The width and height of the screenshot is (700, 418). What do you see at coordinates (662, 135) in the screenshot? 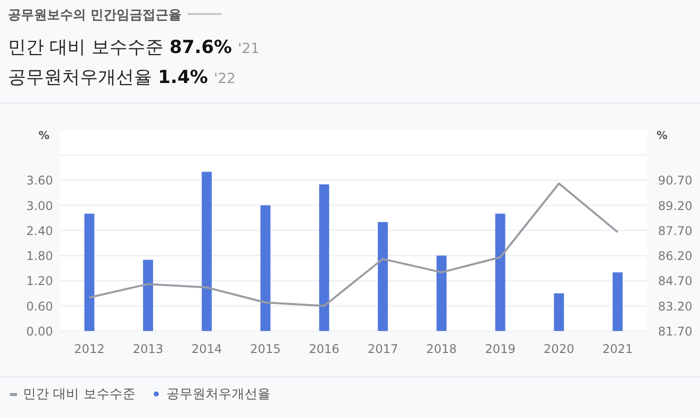
I see `y2-axis-title: %` at bounding box center [662, 135].